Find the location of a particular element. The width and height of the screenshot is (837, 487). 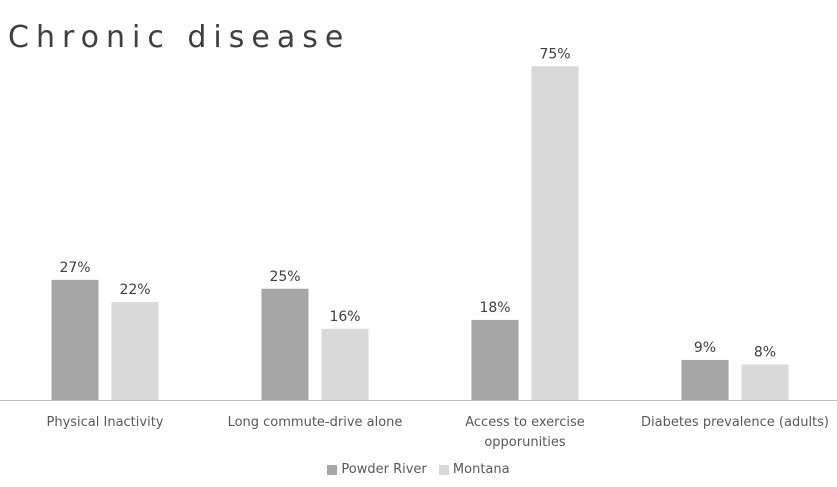

data-label-montana-2: 75% is located at coordinates (554, 54).